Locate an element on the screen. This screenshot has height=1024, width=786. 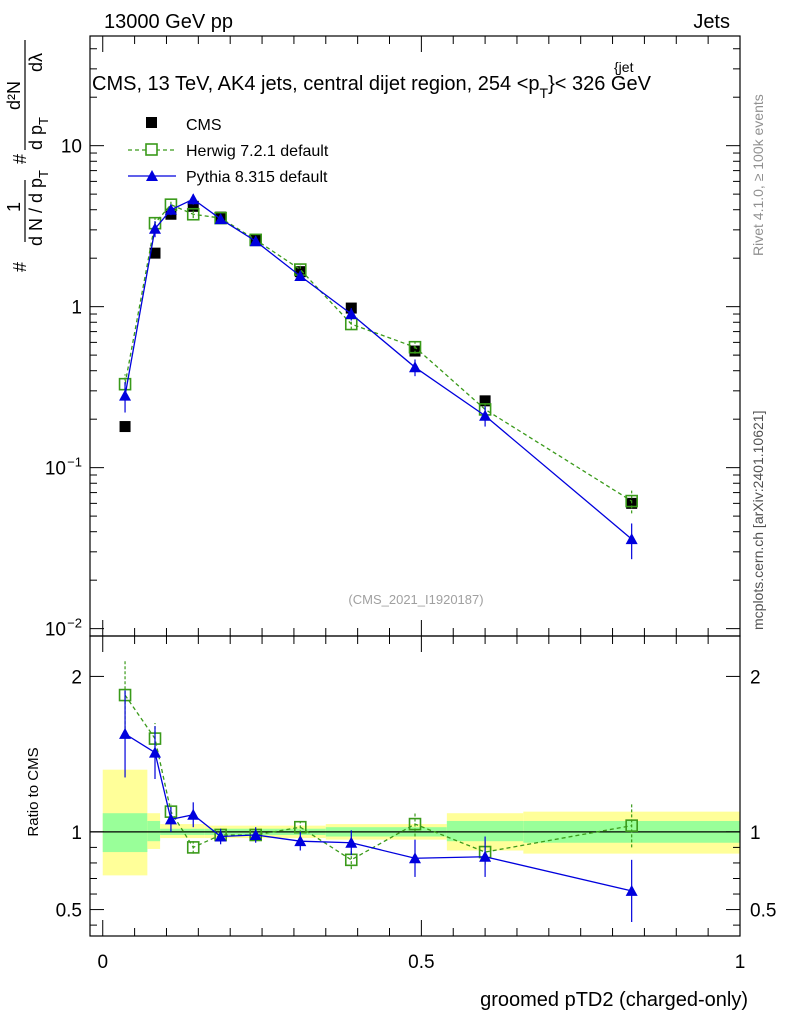
main-y-tick-exponent: −2 is located at coordinates (74, 623).